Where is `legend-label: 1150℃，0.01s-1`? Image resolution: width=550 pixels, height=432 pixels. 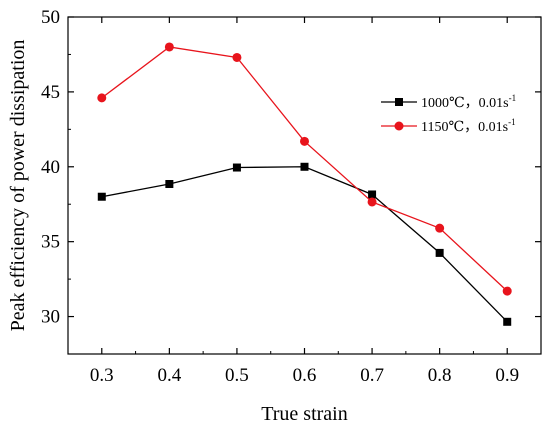 legend-label: 1150℃，0.01s-1 is located at coordinates (468, 126).